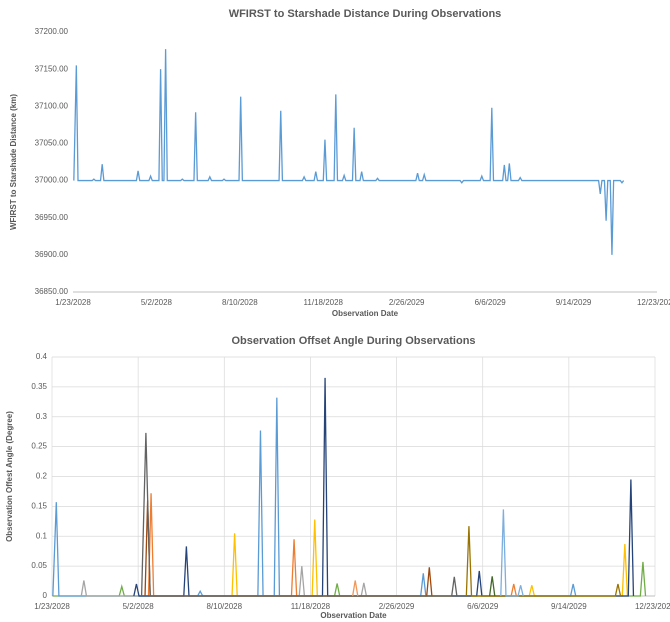 This screenshot has width=670, height=622. I want to click on y-axis-title: WFIRST to Starshade Distance (km), so click(13, 162).